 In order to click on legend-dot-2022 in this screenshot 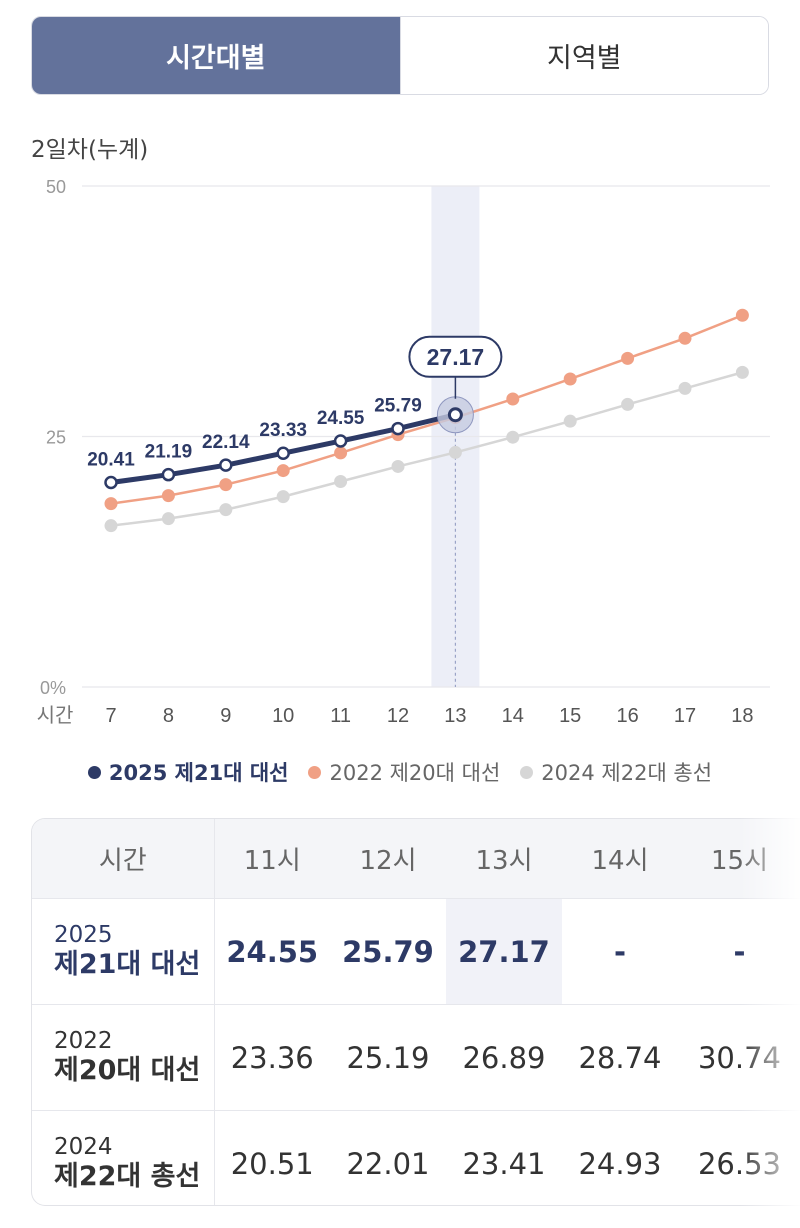, I will do `click(315, 772)`.